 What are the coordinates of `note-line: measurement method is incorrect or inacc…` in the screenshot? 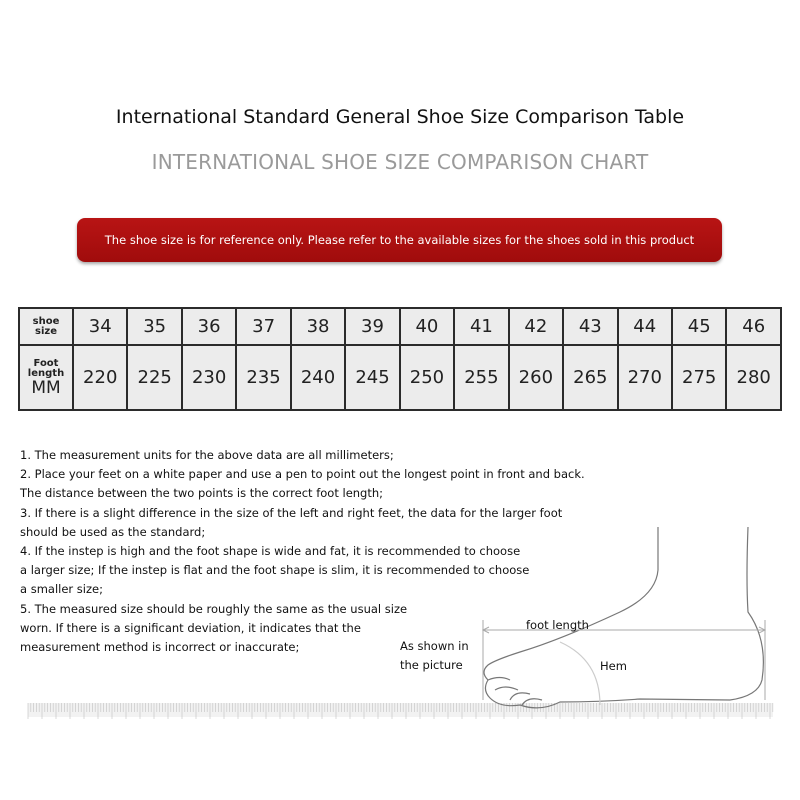 It's located at (160, 647).